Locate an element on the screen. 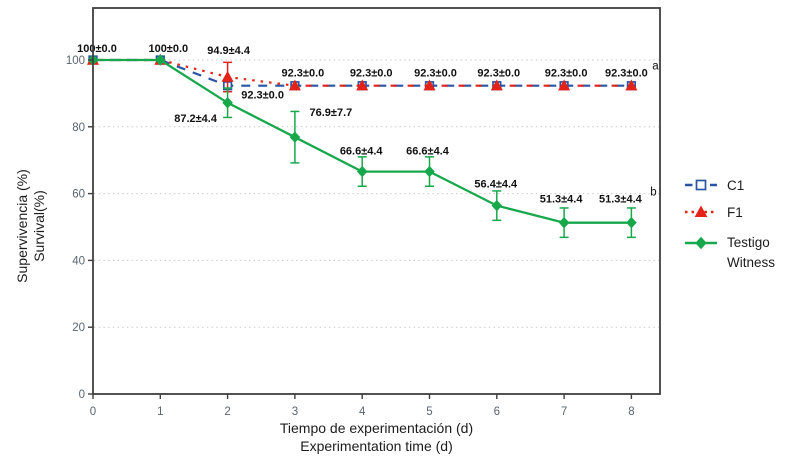 This screenshot has height=470, width=797. legend-item-c1: C1 is located at coordinates (714, 185).